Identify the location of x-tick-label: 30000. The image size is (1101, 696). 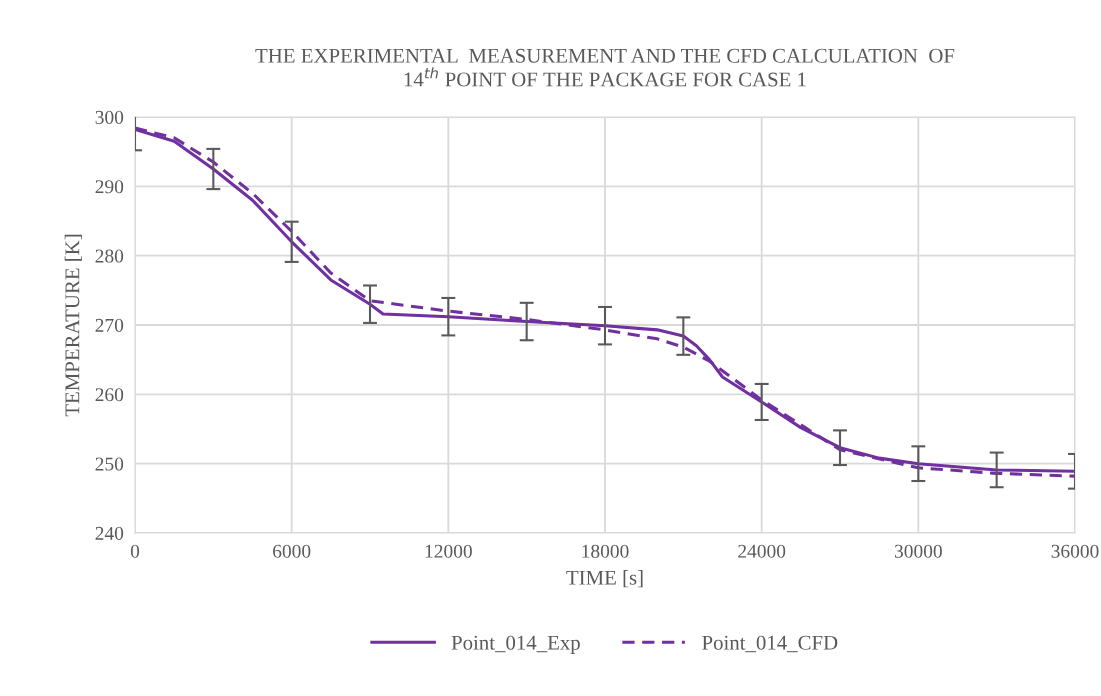
(918, 551).